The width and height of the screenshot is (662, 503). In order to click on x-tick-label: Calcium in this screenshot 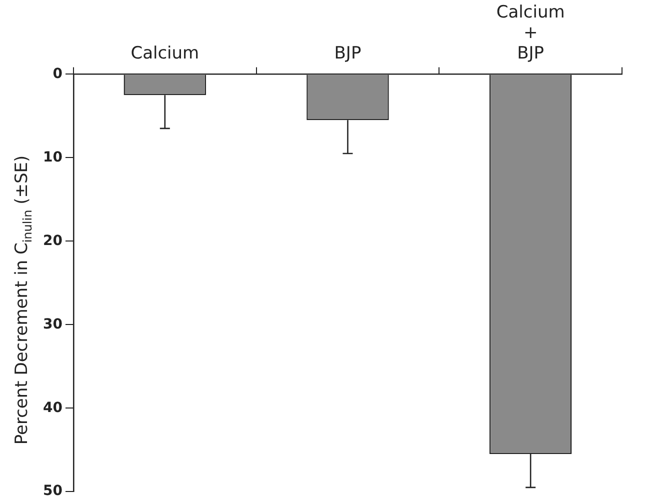, I will do `click(165, 53)`.